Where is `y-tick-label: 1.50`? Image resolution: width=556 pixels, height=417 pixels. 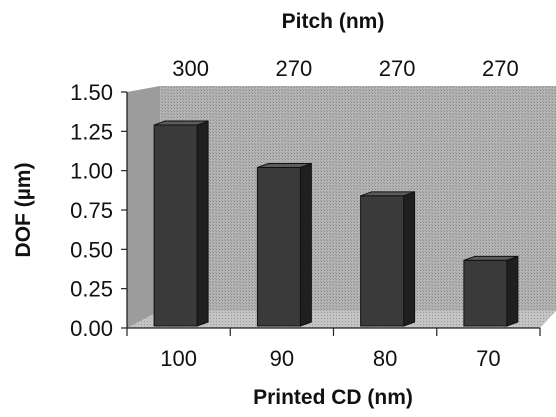
y-tick-label: 1.50 is located at coordinates (91, 92).